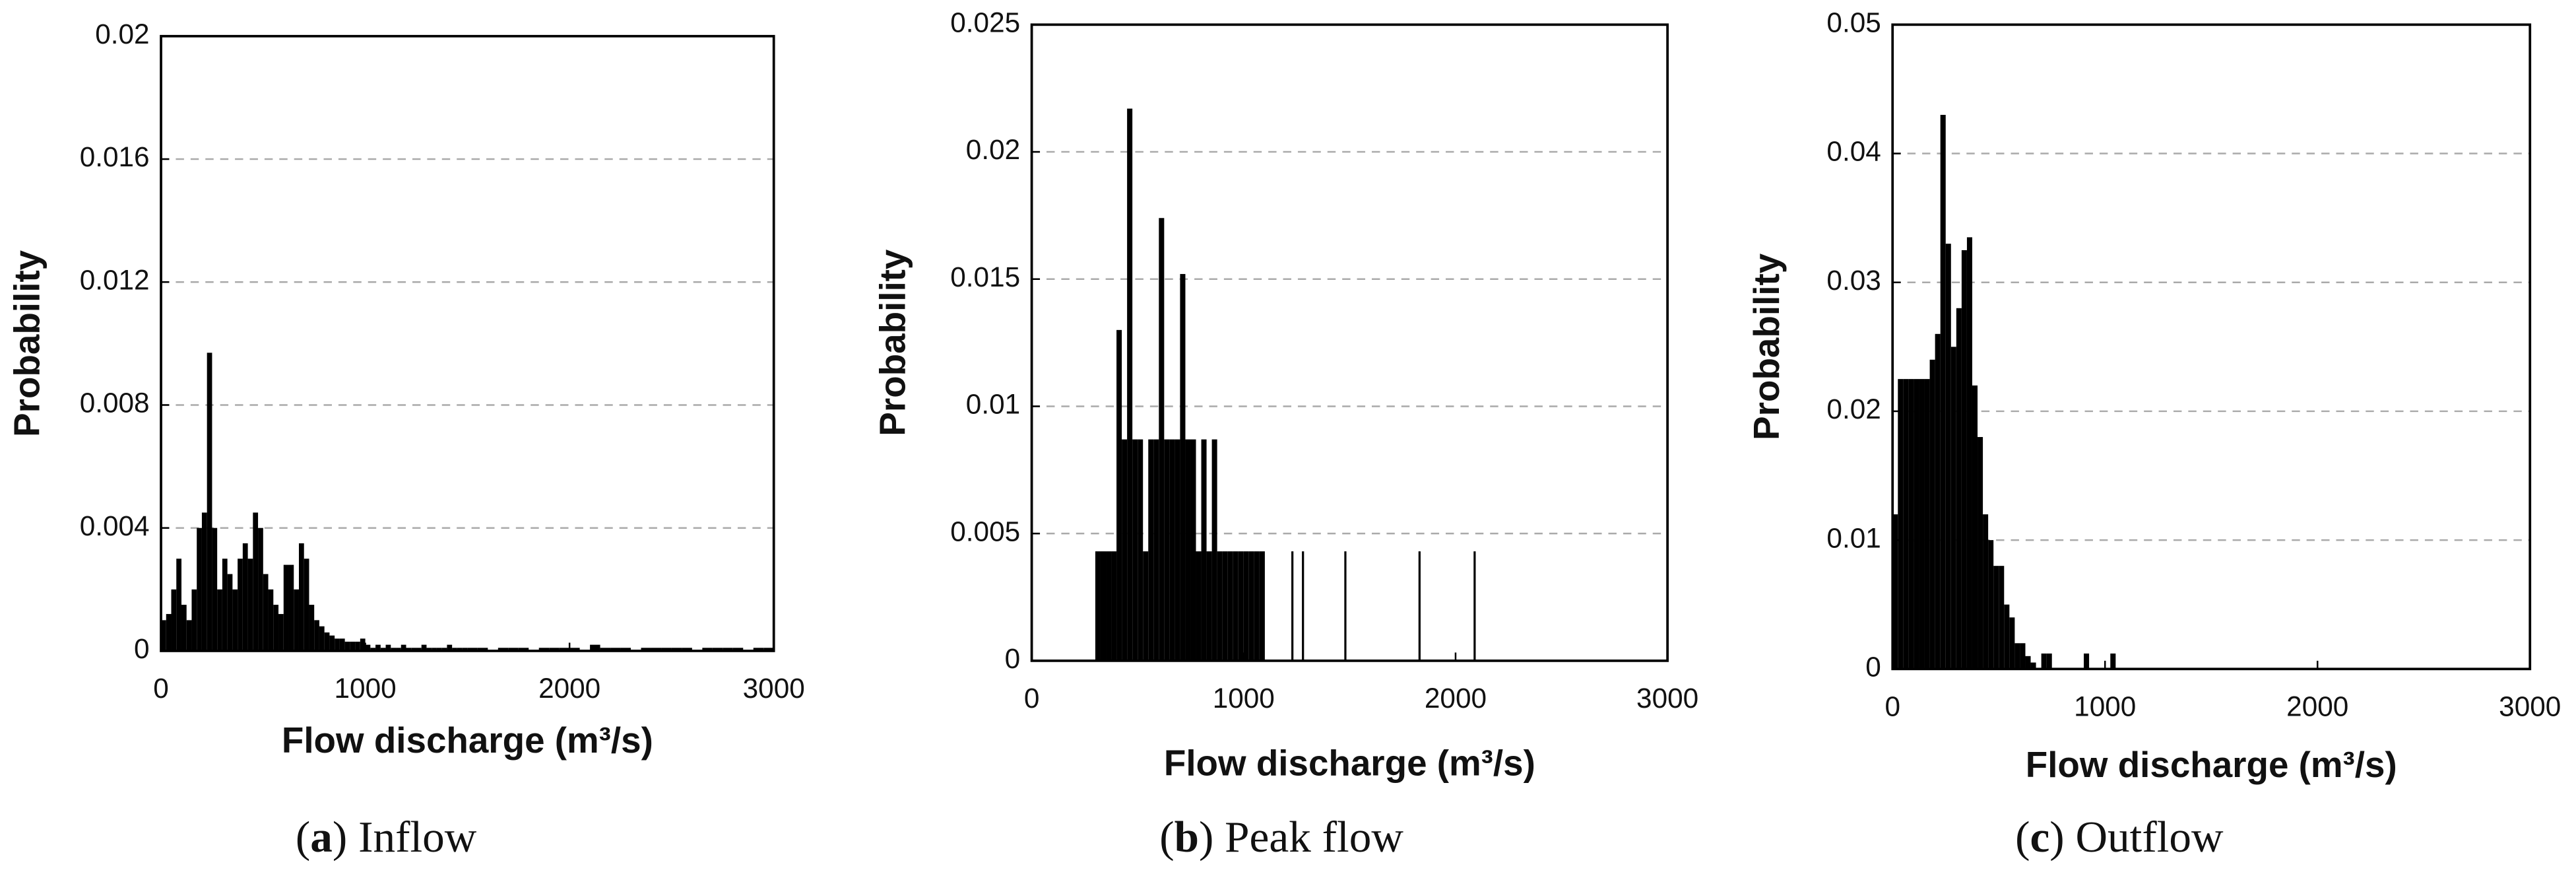 The image size is (2576, 882). I want to click on y-tick-label: 0.04, so click(1853, 151).